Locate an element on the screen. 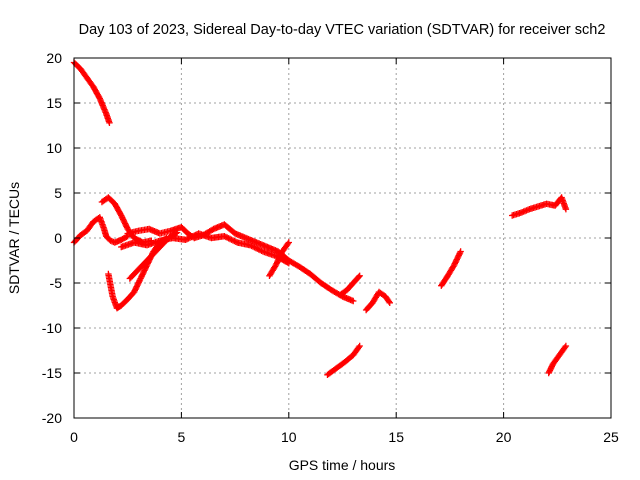  x-tick-label: 10 is located at coordinates (289, 437).